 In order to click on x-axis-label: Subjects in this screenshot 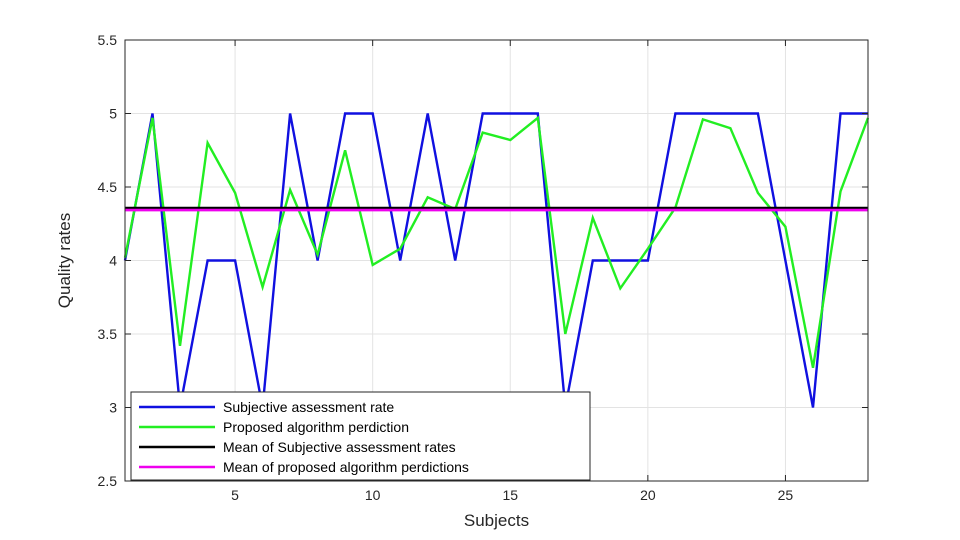, I will do `click(496, 520)`.